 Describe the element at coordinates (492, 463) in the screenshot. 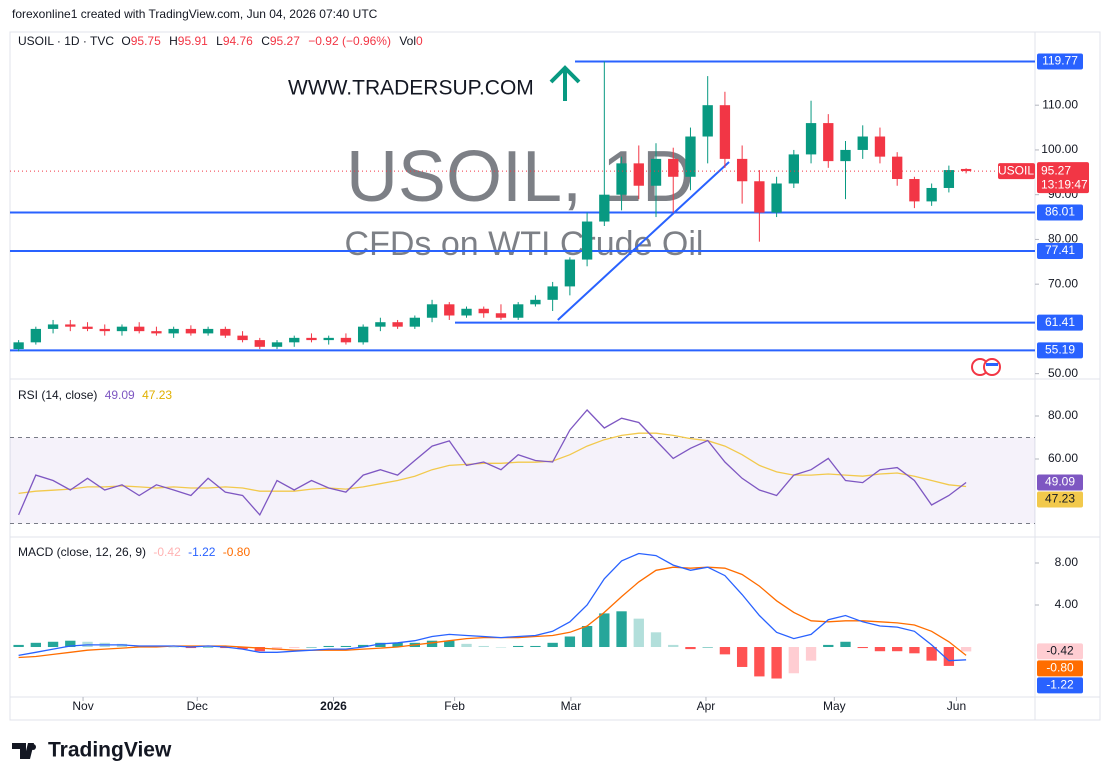

I see `indicator-line` at that location.